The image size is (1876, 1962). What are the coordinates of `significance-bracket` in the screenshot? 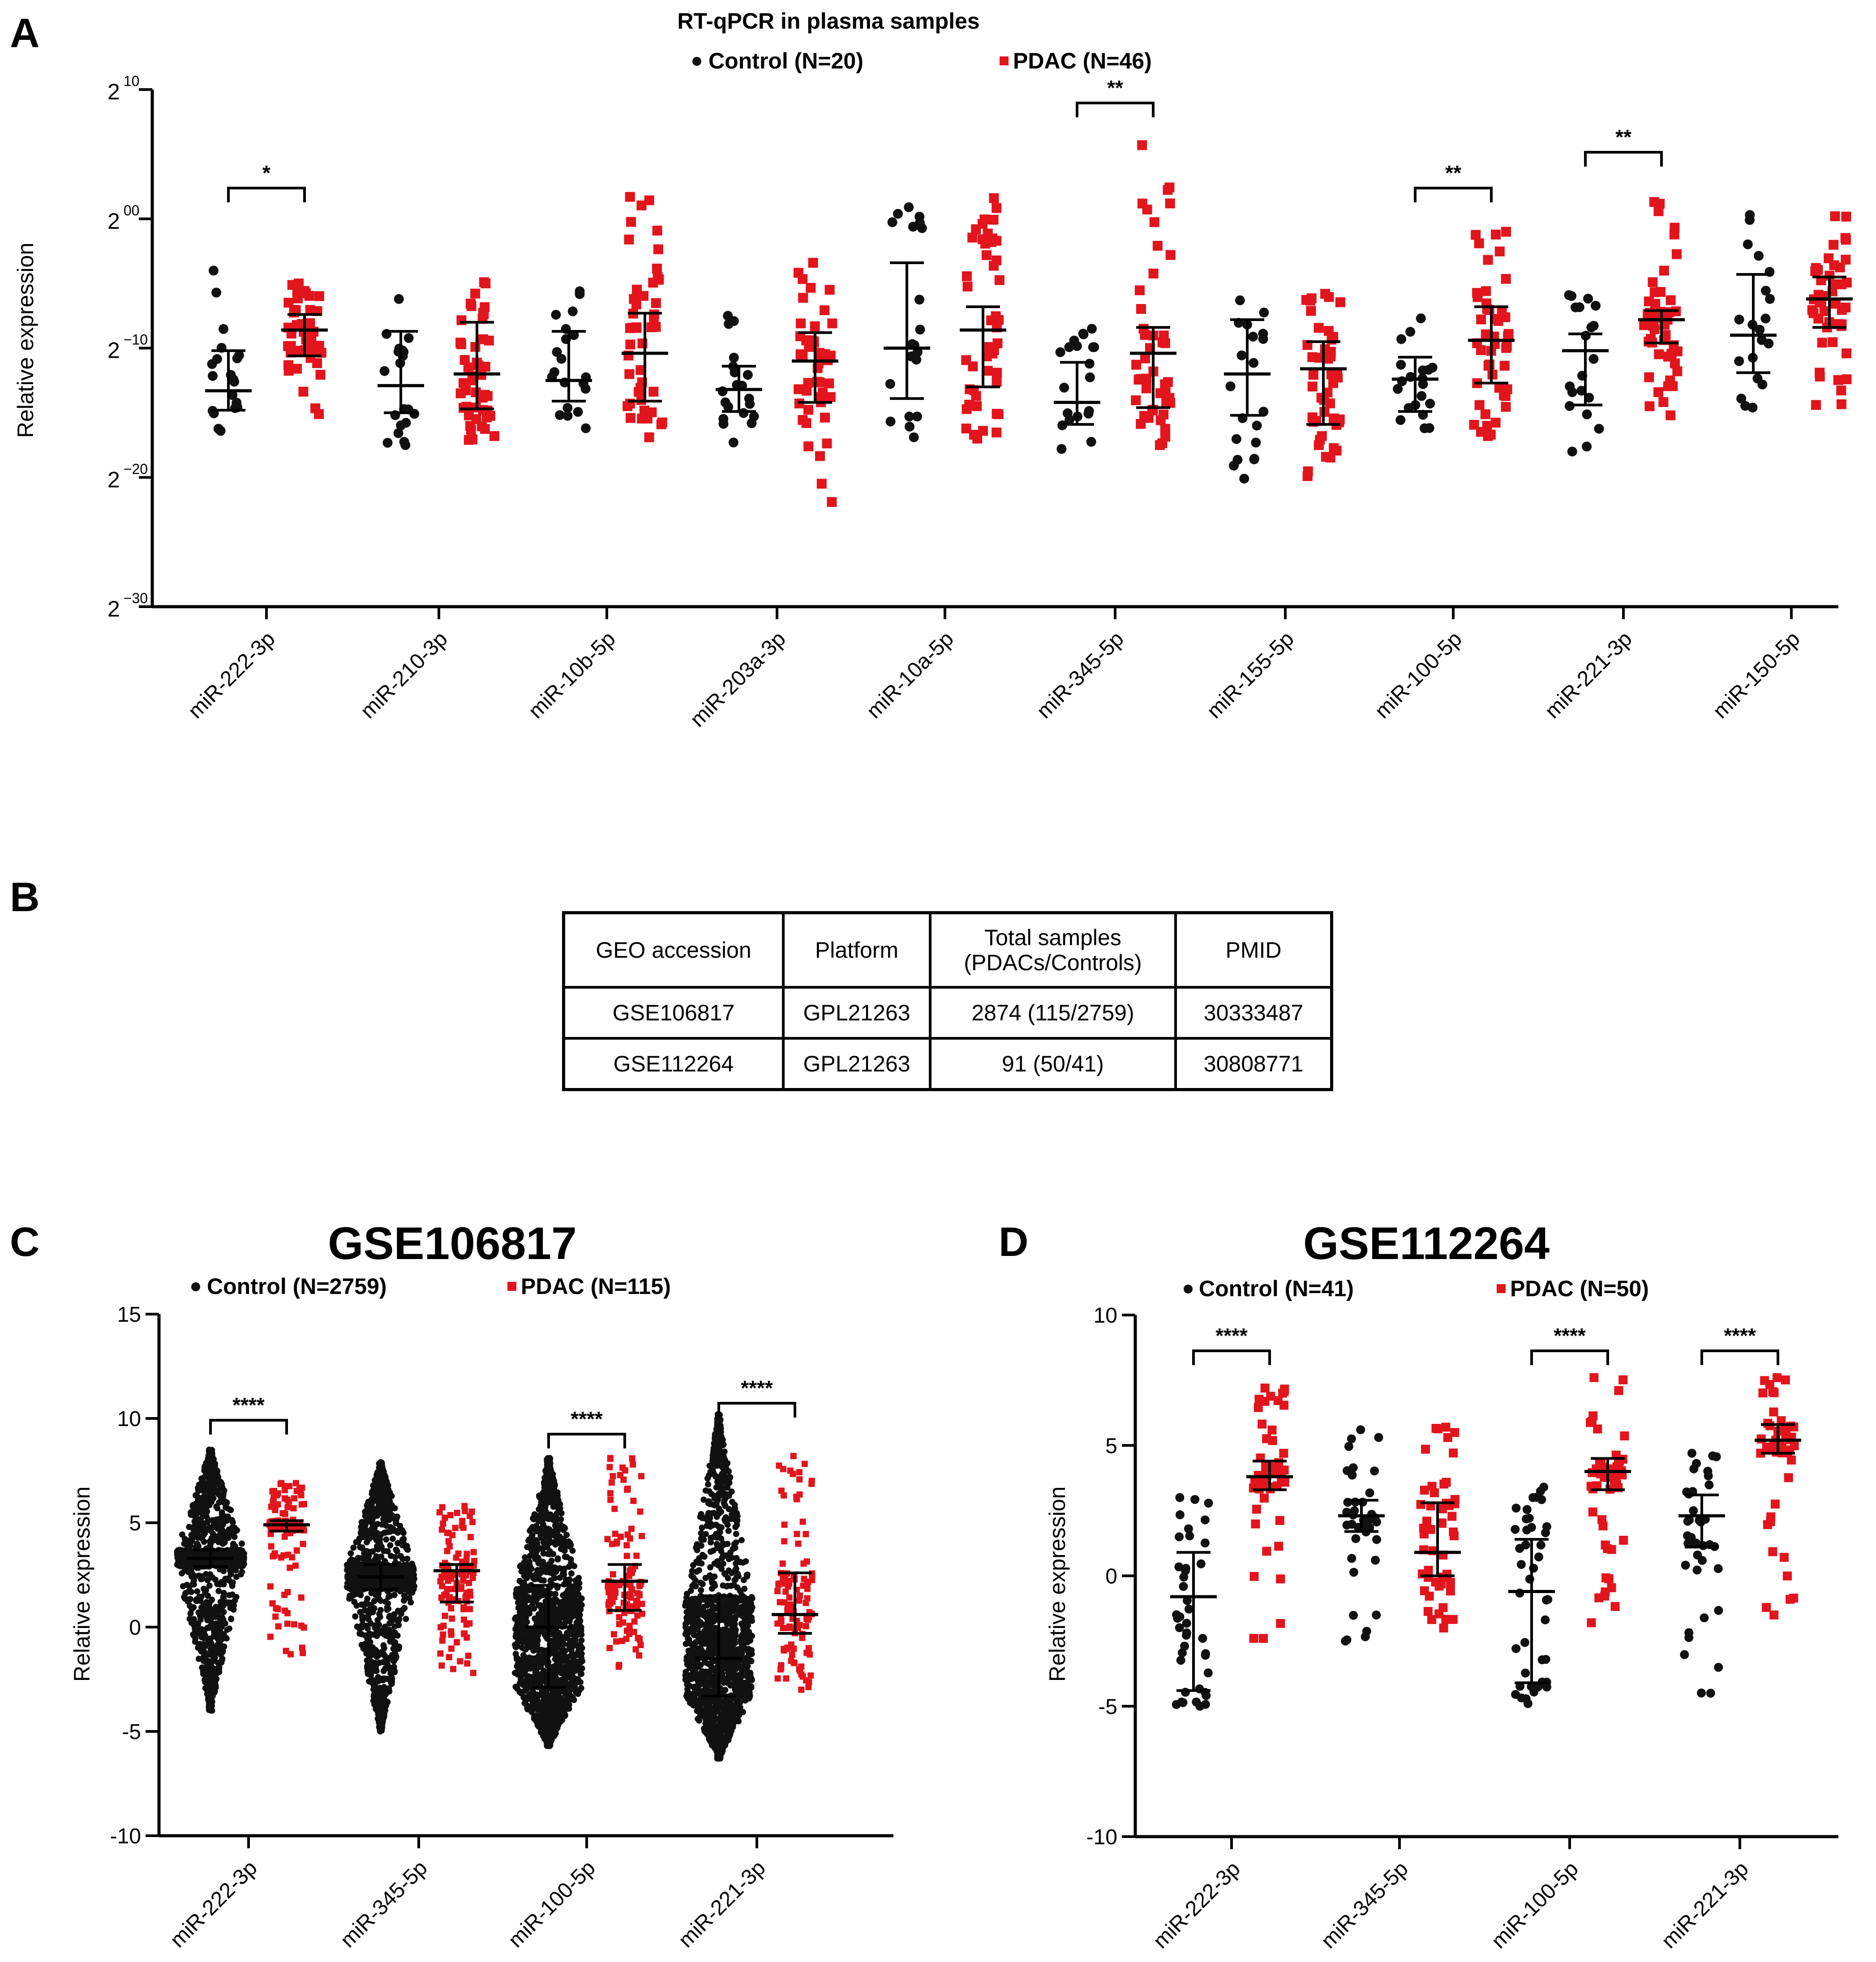 It's located at (1453, 194).